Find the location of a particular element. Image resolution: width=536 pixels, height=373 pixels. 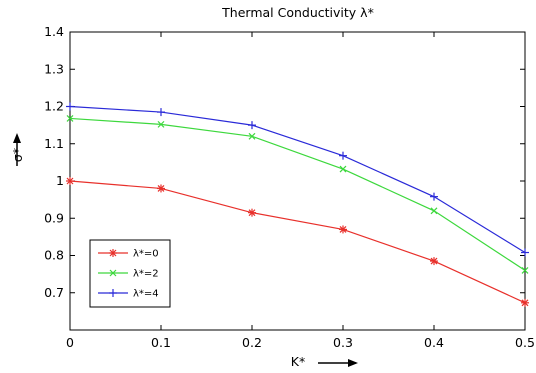

x-tick-label: 0.2 is located at coordinates (252, 342).